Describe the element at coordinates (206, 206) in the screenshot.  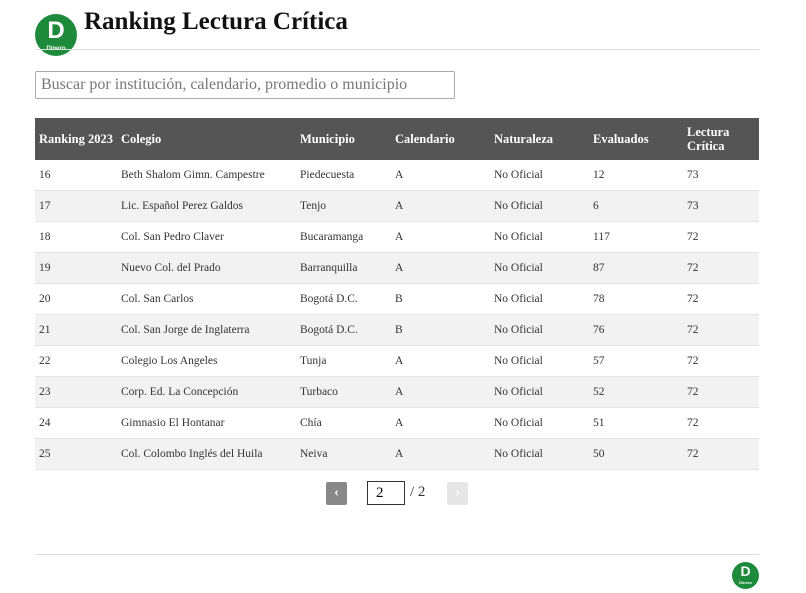
I see `table-cell: Lic. Español Perez Galdos` at that location.